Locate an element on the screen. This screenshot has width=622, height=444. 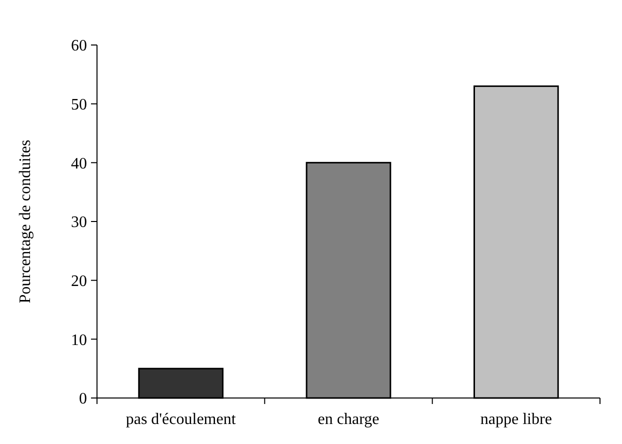
x-tick-label: nappe libre is located at coordinates (516, 419).